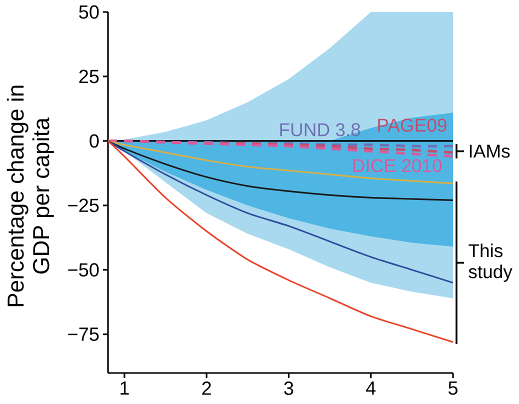 The height and width of the screenshot is (404, 519). What do you see at coordinates (490, 263) in the screenshot?
I see `text: This study` at bounding box center [490, 263].